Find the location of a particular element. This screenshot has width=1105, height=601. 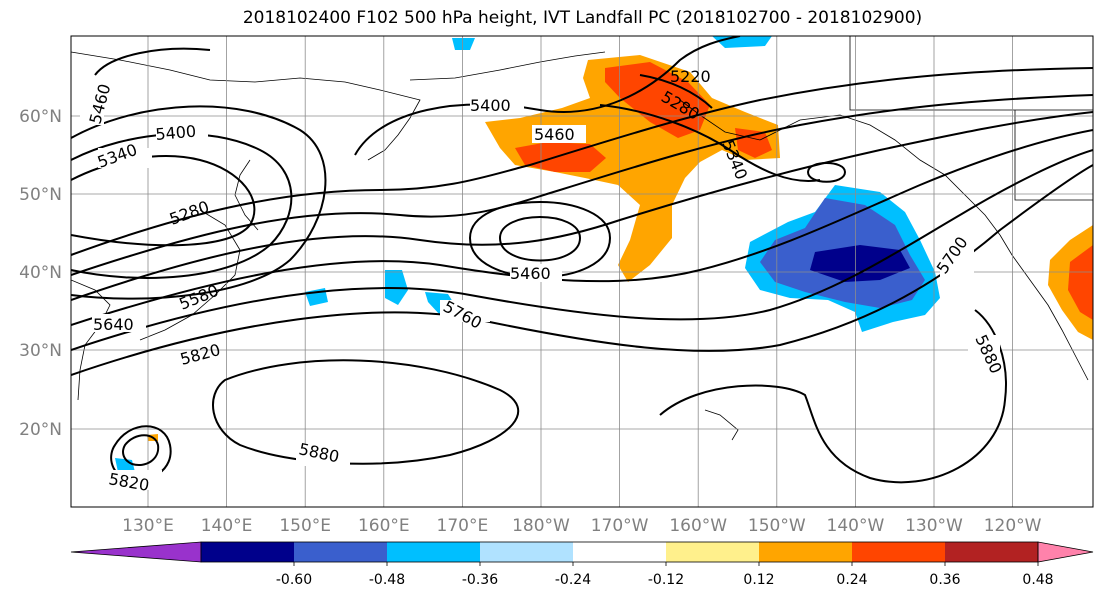

colorbar-tick-label: -0.48 is located at coordinates (387, 580).